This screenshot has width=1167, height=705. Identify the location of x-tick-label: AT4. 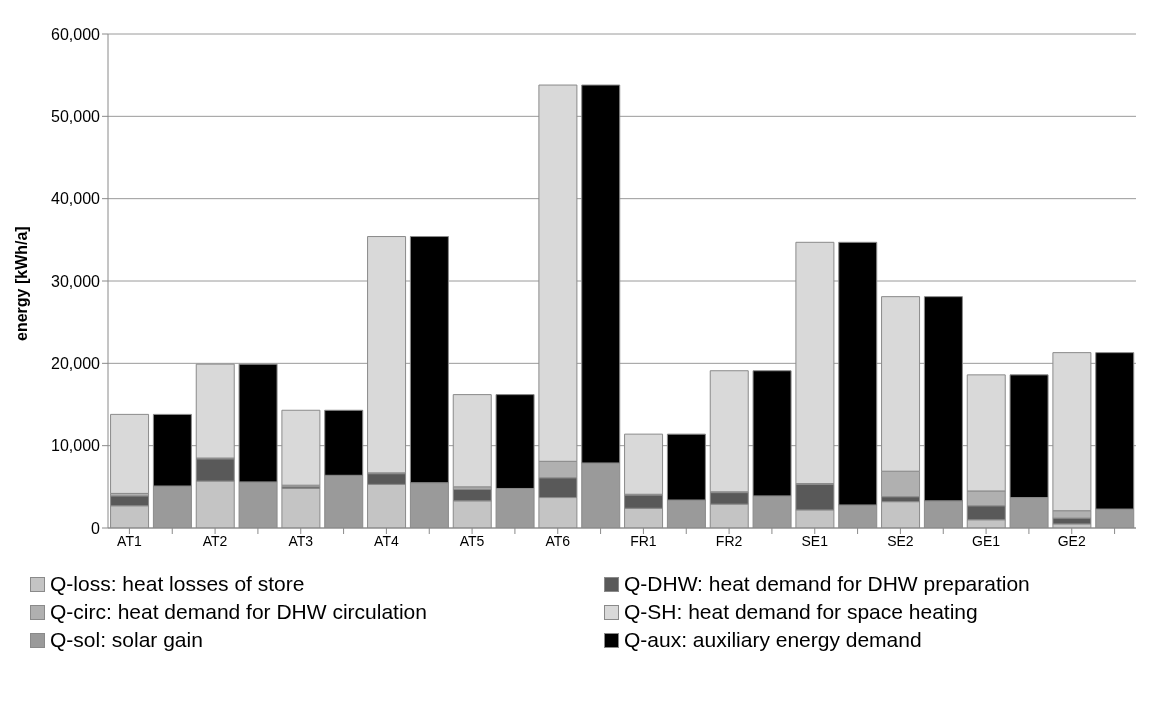
(386, 540).